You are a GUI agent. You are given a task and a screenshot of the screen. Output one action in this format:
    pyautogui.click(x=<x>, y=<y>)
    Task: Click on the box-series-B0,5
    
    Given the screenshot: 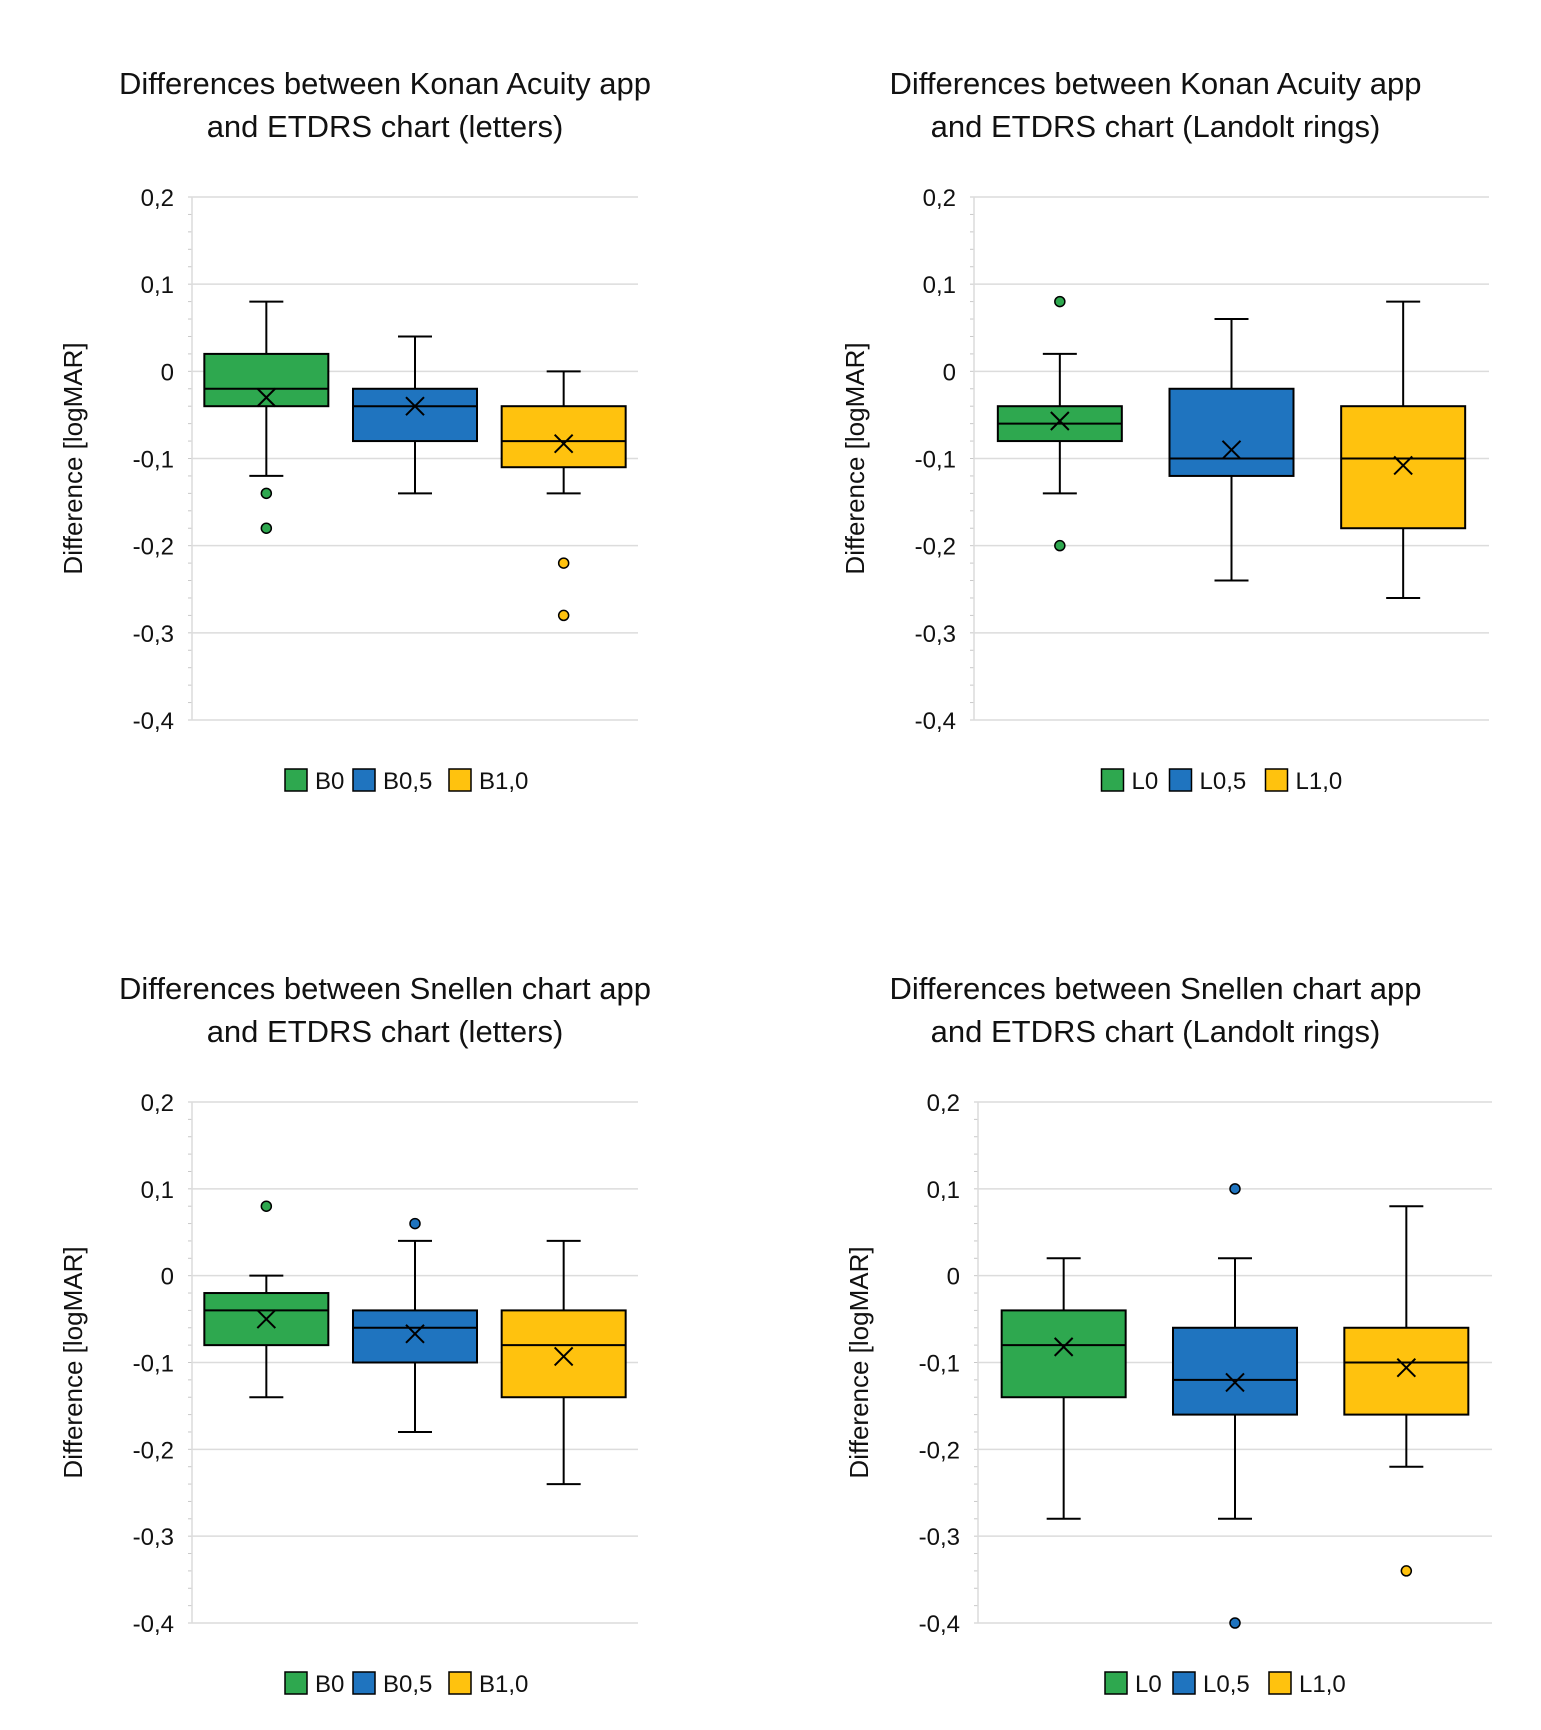 What is the action you would take?
    pyautogui.click(x=415, y=1325)
    